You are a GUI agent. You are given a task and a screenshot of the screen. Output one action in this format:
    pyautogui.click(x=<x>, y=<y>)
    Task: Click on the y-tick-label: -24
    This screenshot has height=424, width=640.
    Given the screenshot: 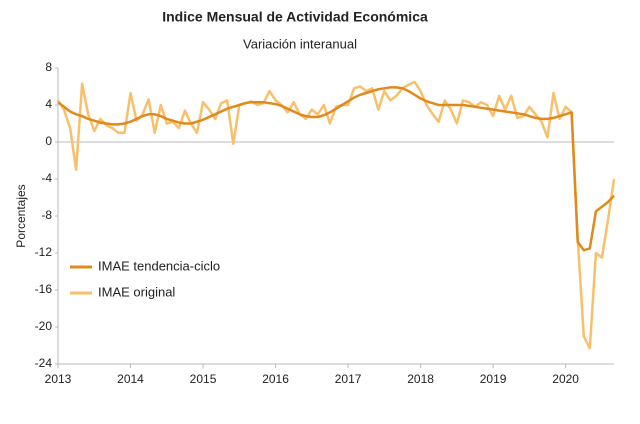 What is the action you would take?
    pyautogui.click(x=44, y=363)
    